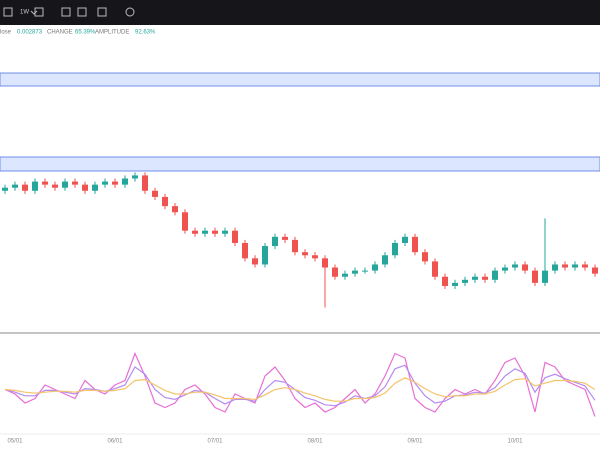 This screenshot has height=455, width=600. Describe the element at coordinates (15, 442) in the screenshot. I see `x-tick-label: 05/01` at that location.